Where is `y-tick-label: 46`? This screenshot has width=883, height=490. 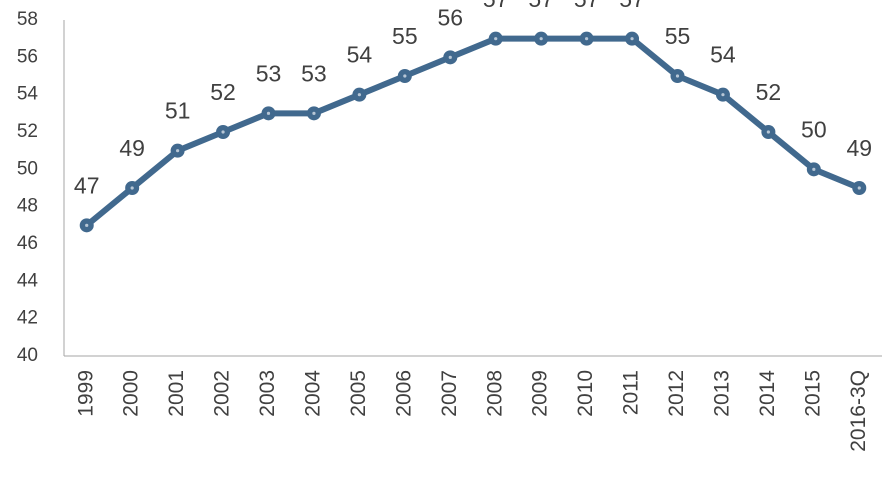 y-tick-label: 46 is located at coordinates (27, 243).